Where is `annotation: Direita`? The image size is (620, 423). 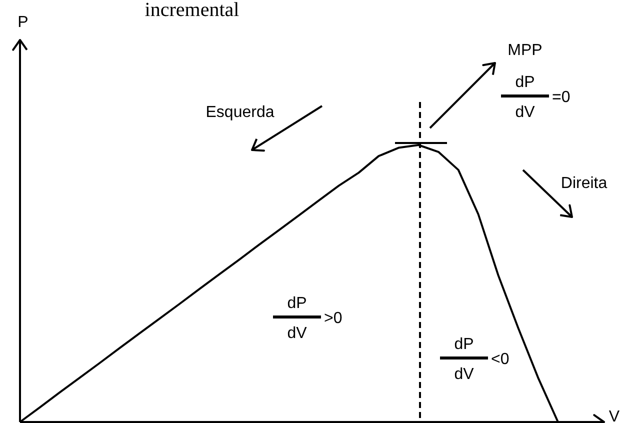 annotation: Direita is located at coordinates (584, 183).